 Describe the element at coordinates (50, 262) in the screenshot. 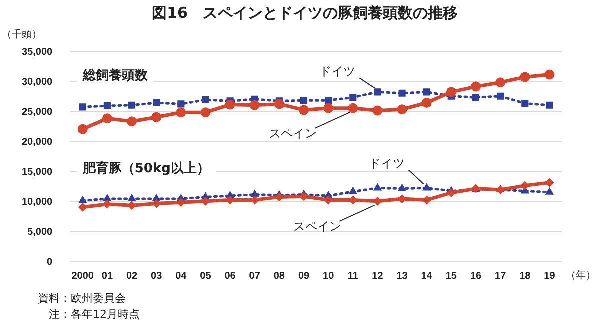

I see `y-tick-label: 0` at that location.